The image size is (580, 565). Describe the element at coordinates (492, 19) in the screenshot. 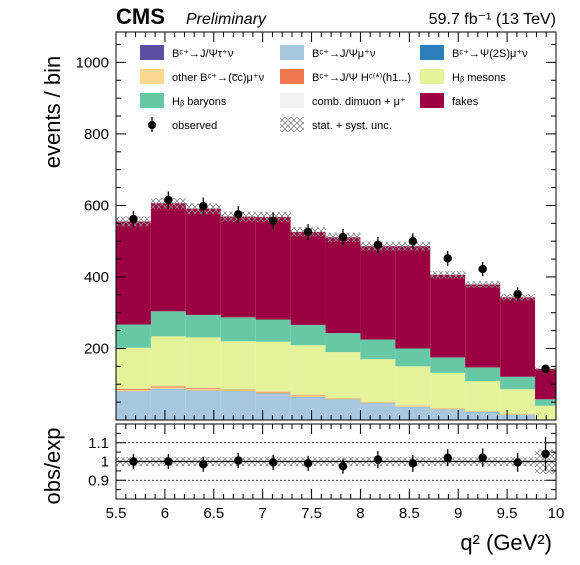

I see `luminosity-label: 59.7 fb⁻¹ (13 TeV)` at that location.